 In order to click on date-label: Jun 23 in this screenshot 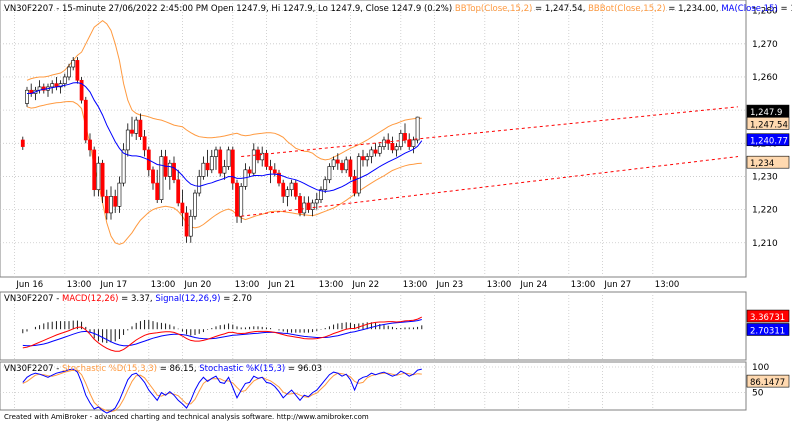, I will do `click(449, 285)`.